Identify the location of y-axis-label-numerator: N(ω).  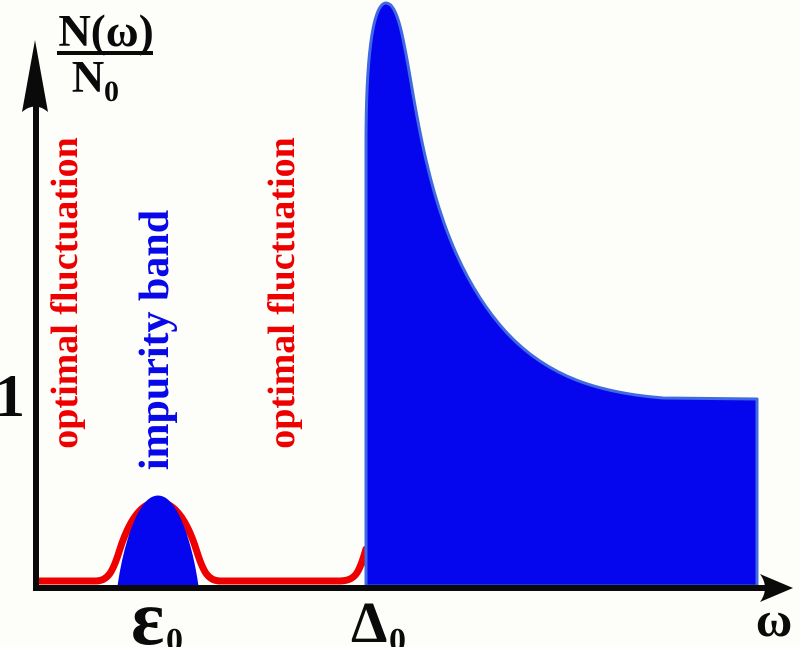
(105, 31).